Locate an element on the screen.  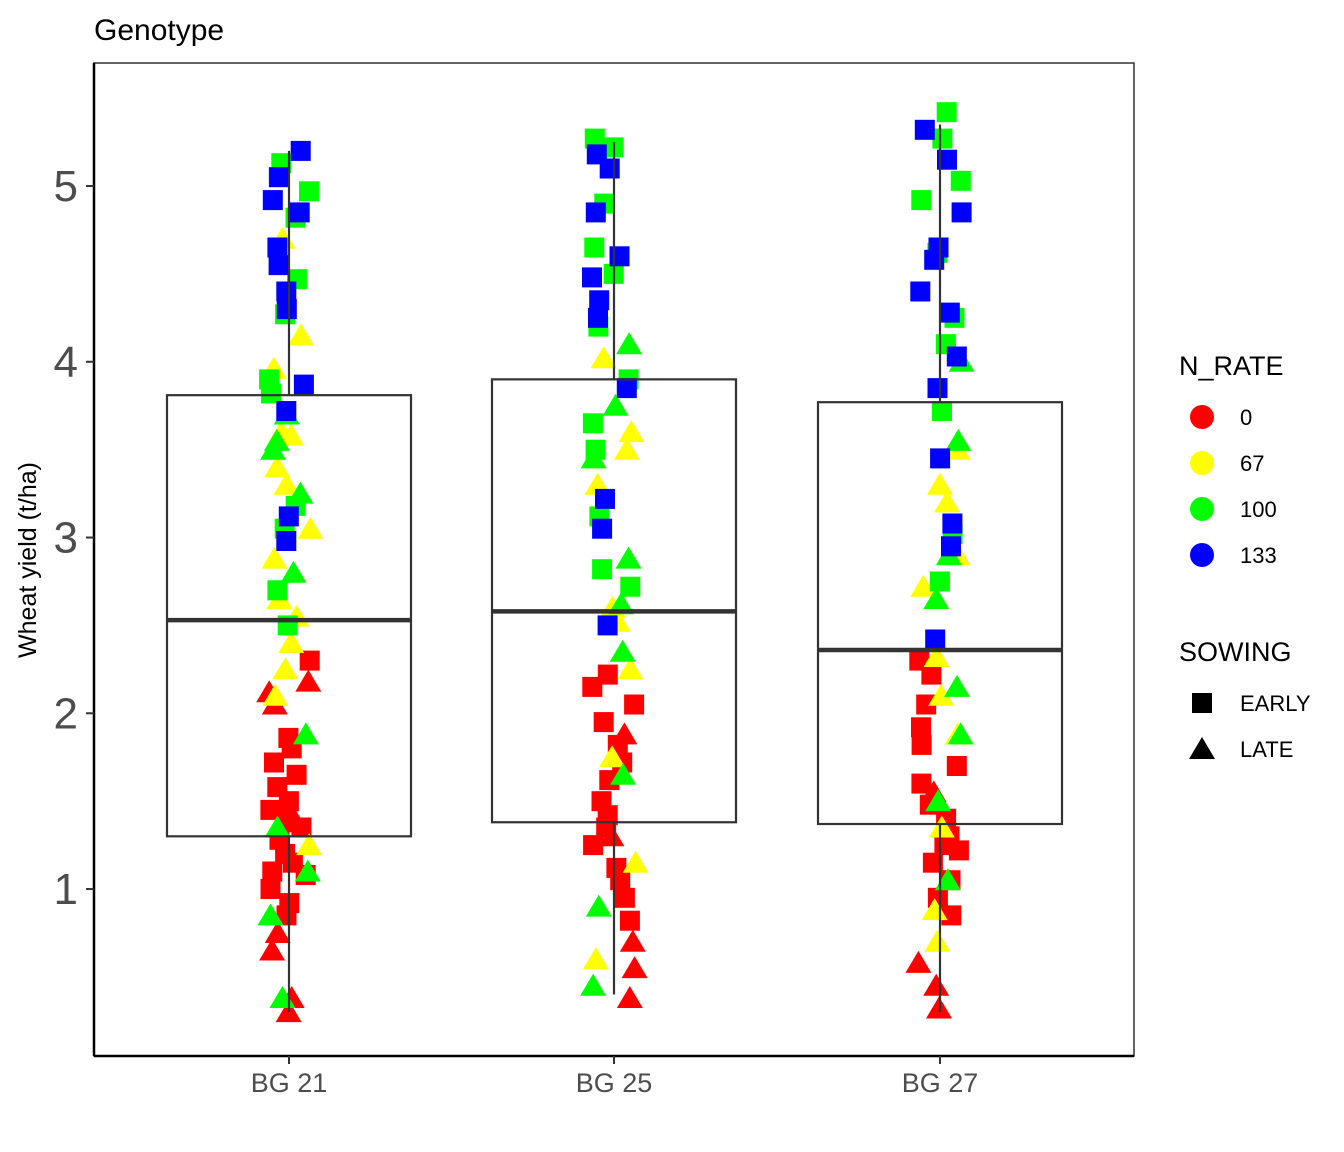
y-axis-label: Wheat yield (t/ha) is located at coordinates (28, 560).